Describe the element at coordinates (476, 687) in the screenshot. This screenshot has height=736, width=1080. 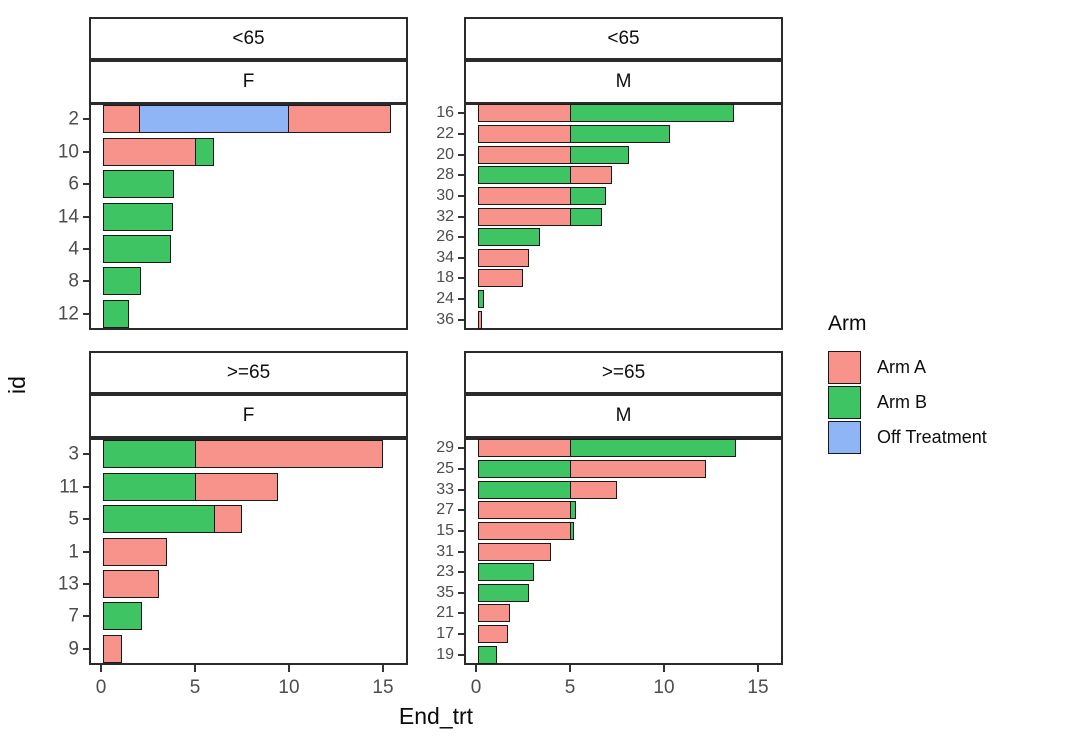
I see `x-tick-label: 0` at that location.